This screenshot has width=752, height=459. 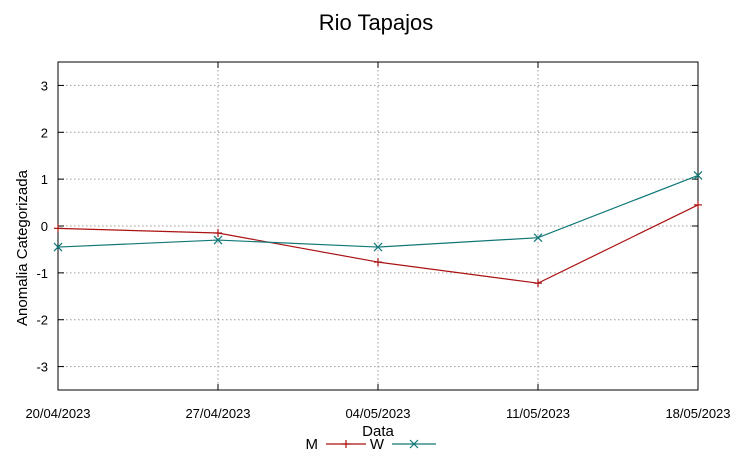 I want to click on y-tick-label: -2, so click(x=42, y=320).